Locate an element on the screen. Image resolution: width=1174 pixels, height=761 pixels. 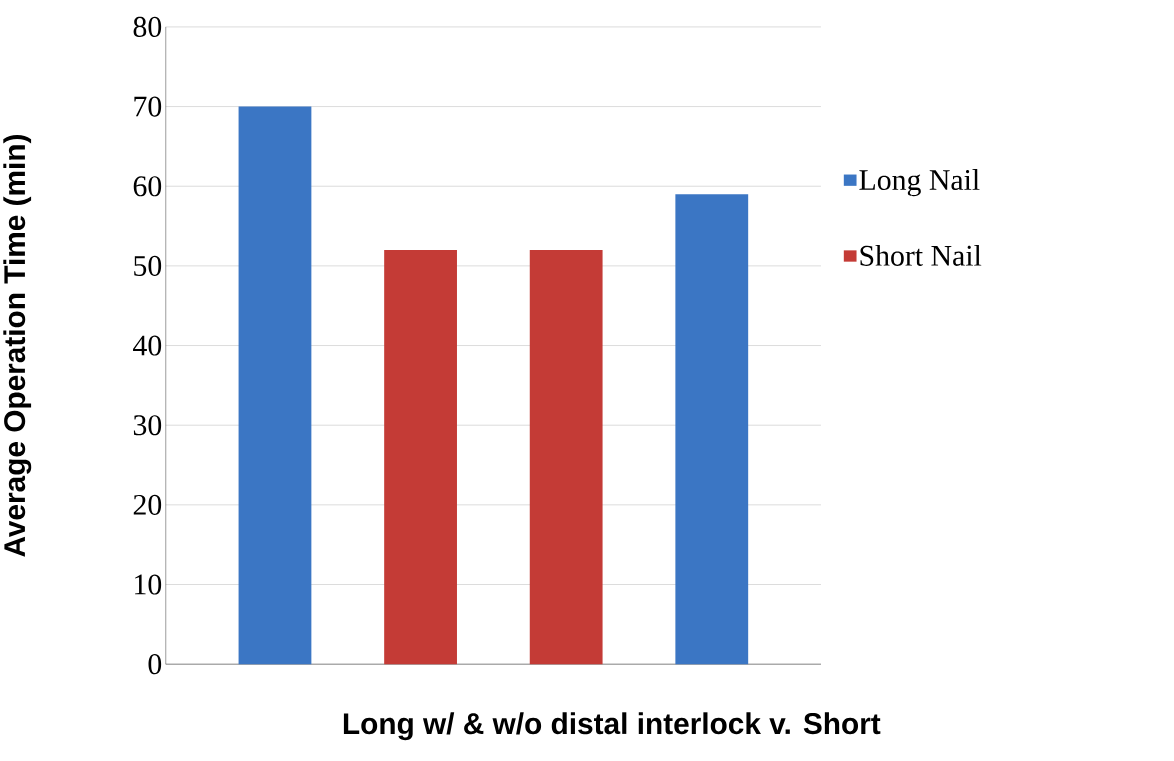
y-tick-label: 70 is located at coordinates (148, 106).